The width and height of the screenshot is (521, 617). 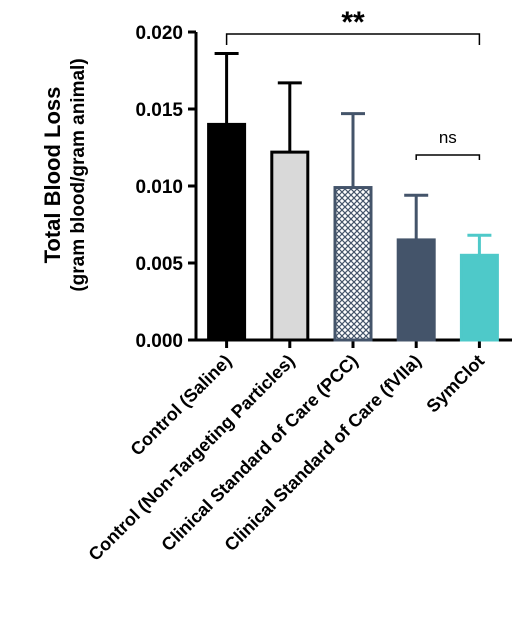 I want to click on y-axis-subtitle: (gram blood/gram animal), so click(x=78, y=174).